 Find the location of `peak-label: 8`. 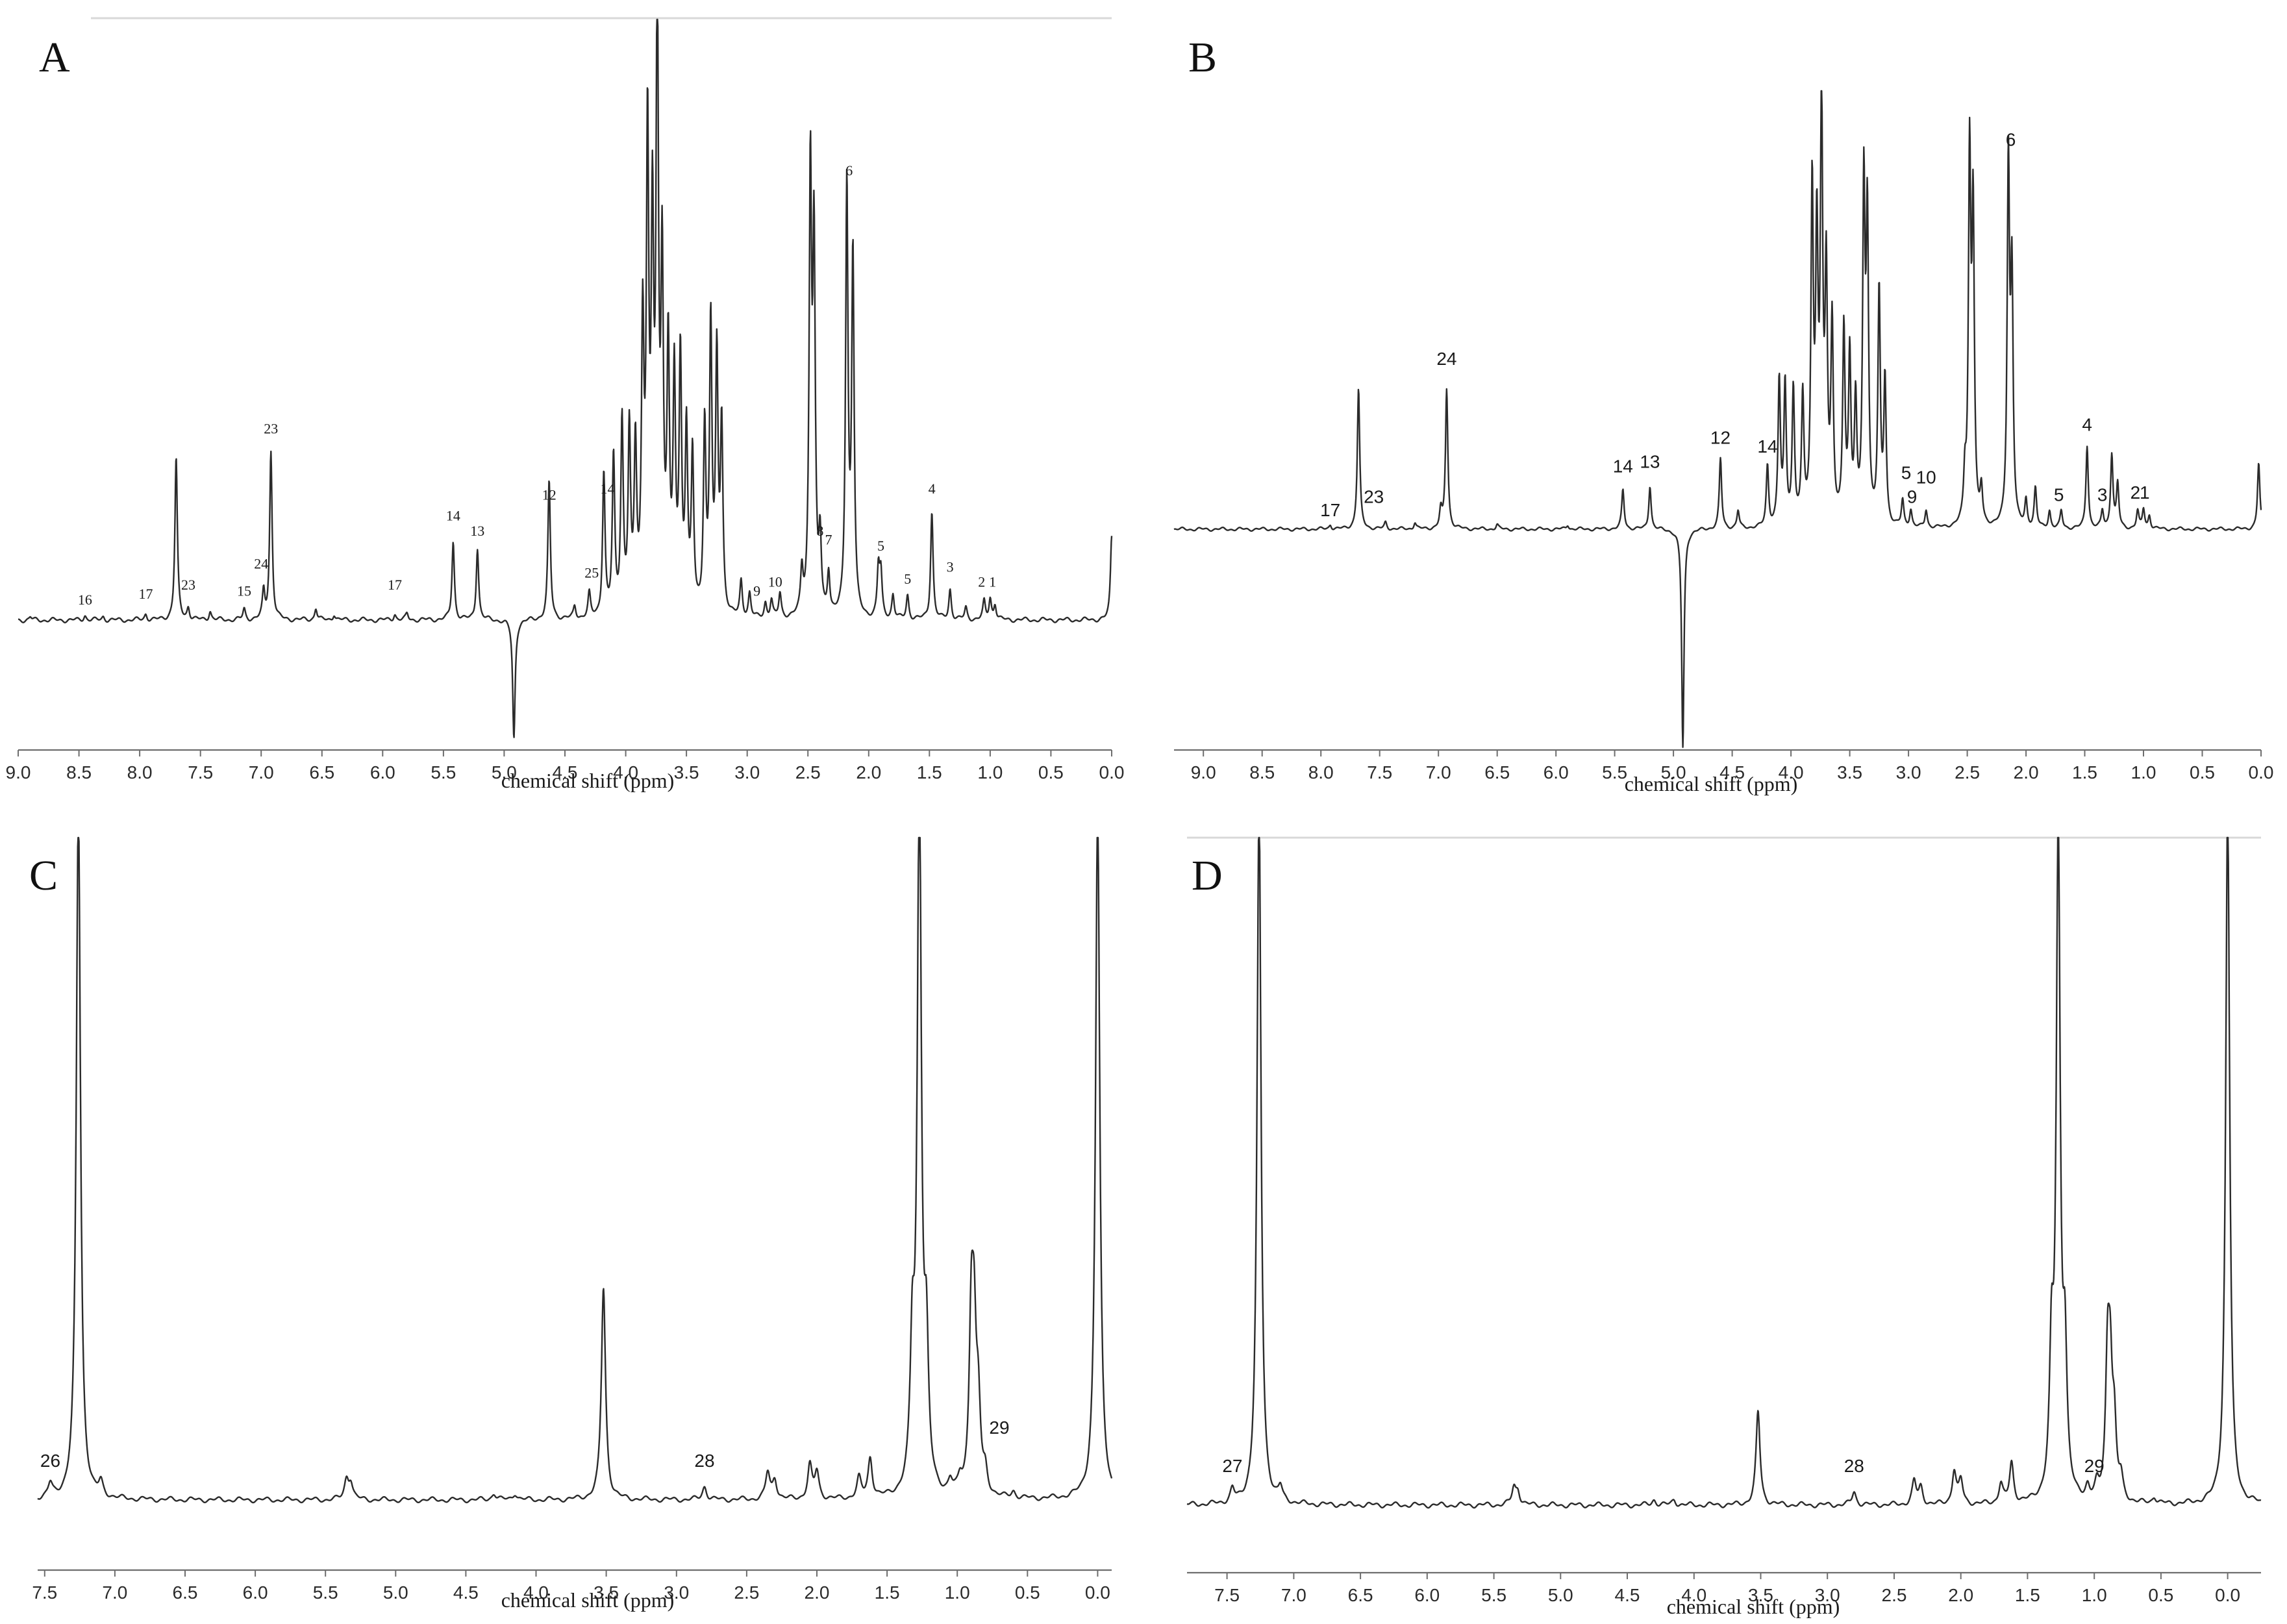

peak-label: 8 is located at coordinates (819, 531).